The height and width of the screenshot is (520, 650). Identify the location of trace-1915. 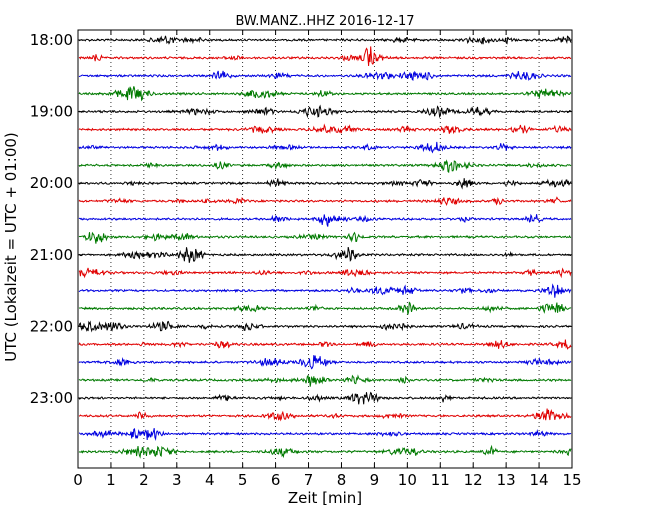
(325, 129).